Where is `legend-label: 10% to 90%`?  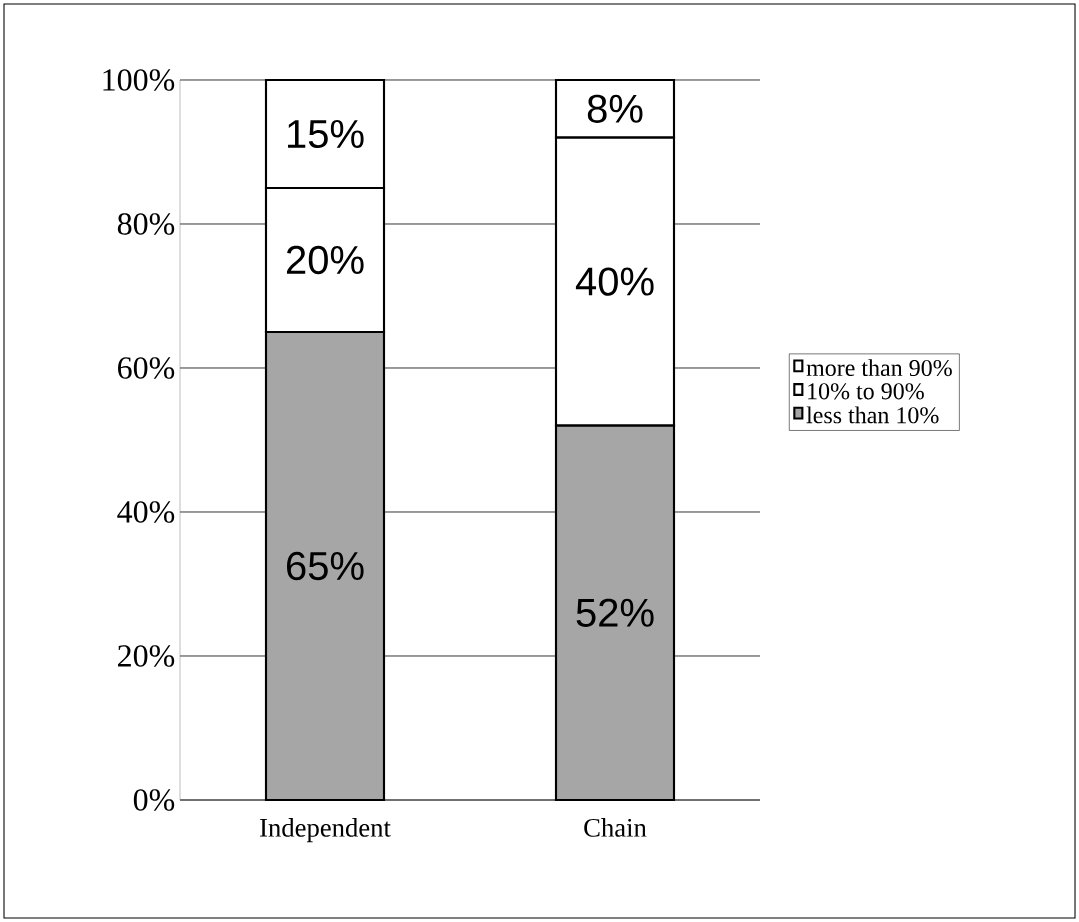 legend-label: 10% to 90% is located at coordinates (866, 391).